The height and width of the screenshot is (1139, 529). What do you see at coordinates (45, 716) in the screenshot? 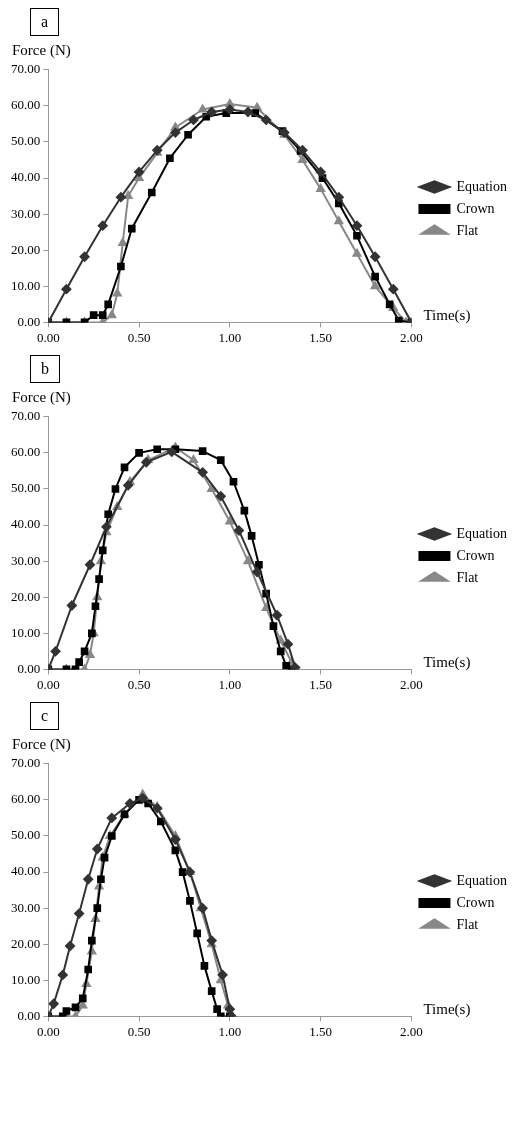
I see `chart-title: c` at bounding box center [45, 716].